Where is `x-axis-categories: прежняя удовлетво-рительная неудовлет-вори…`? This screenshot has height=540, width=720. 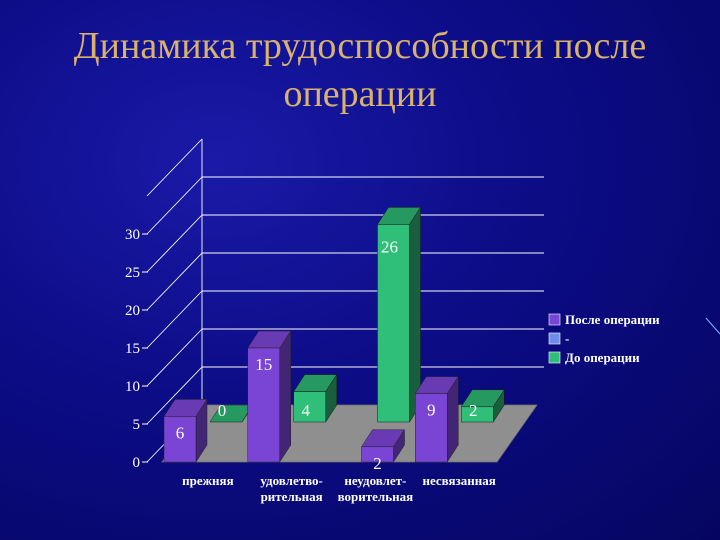 x-axis-categories: прежняя удовлетво-рительная неудовлет-вори… is located at coordinates (339, 488).